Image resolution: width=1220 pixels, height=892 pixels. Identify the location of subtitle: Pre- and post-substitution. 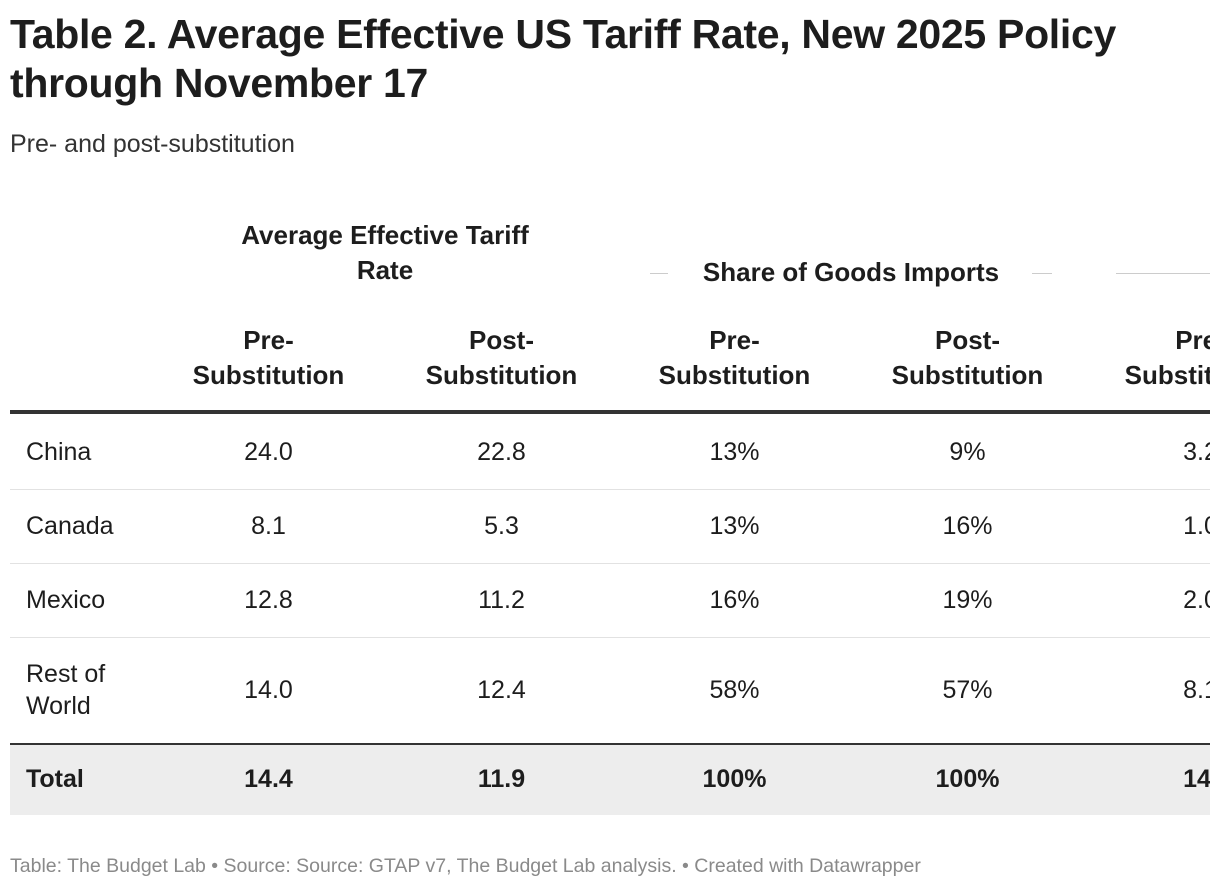
(152, 144).